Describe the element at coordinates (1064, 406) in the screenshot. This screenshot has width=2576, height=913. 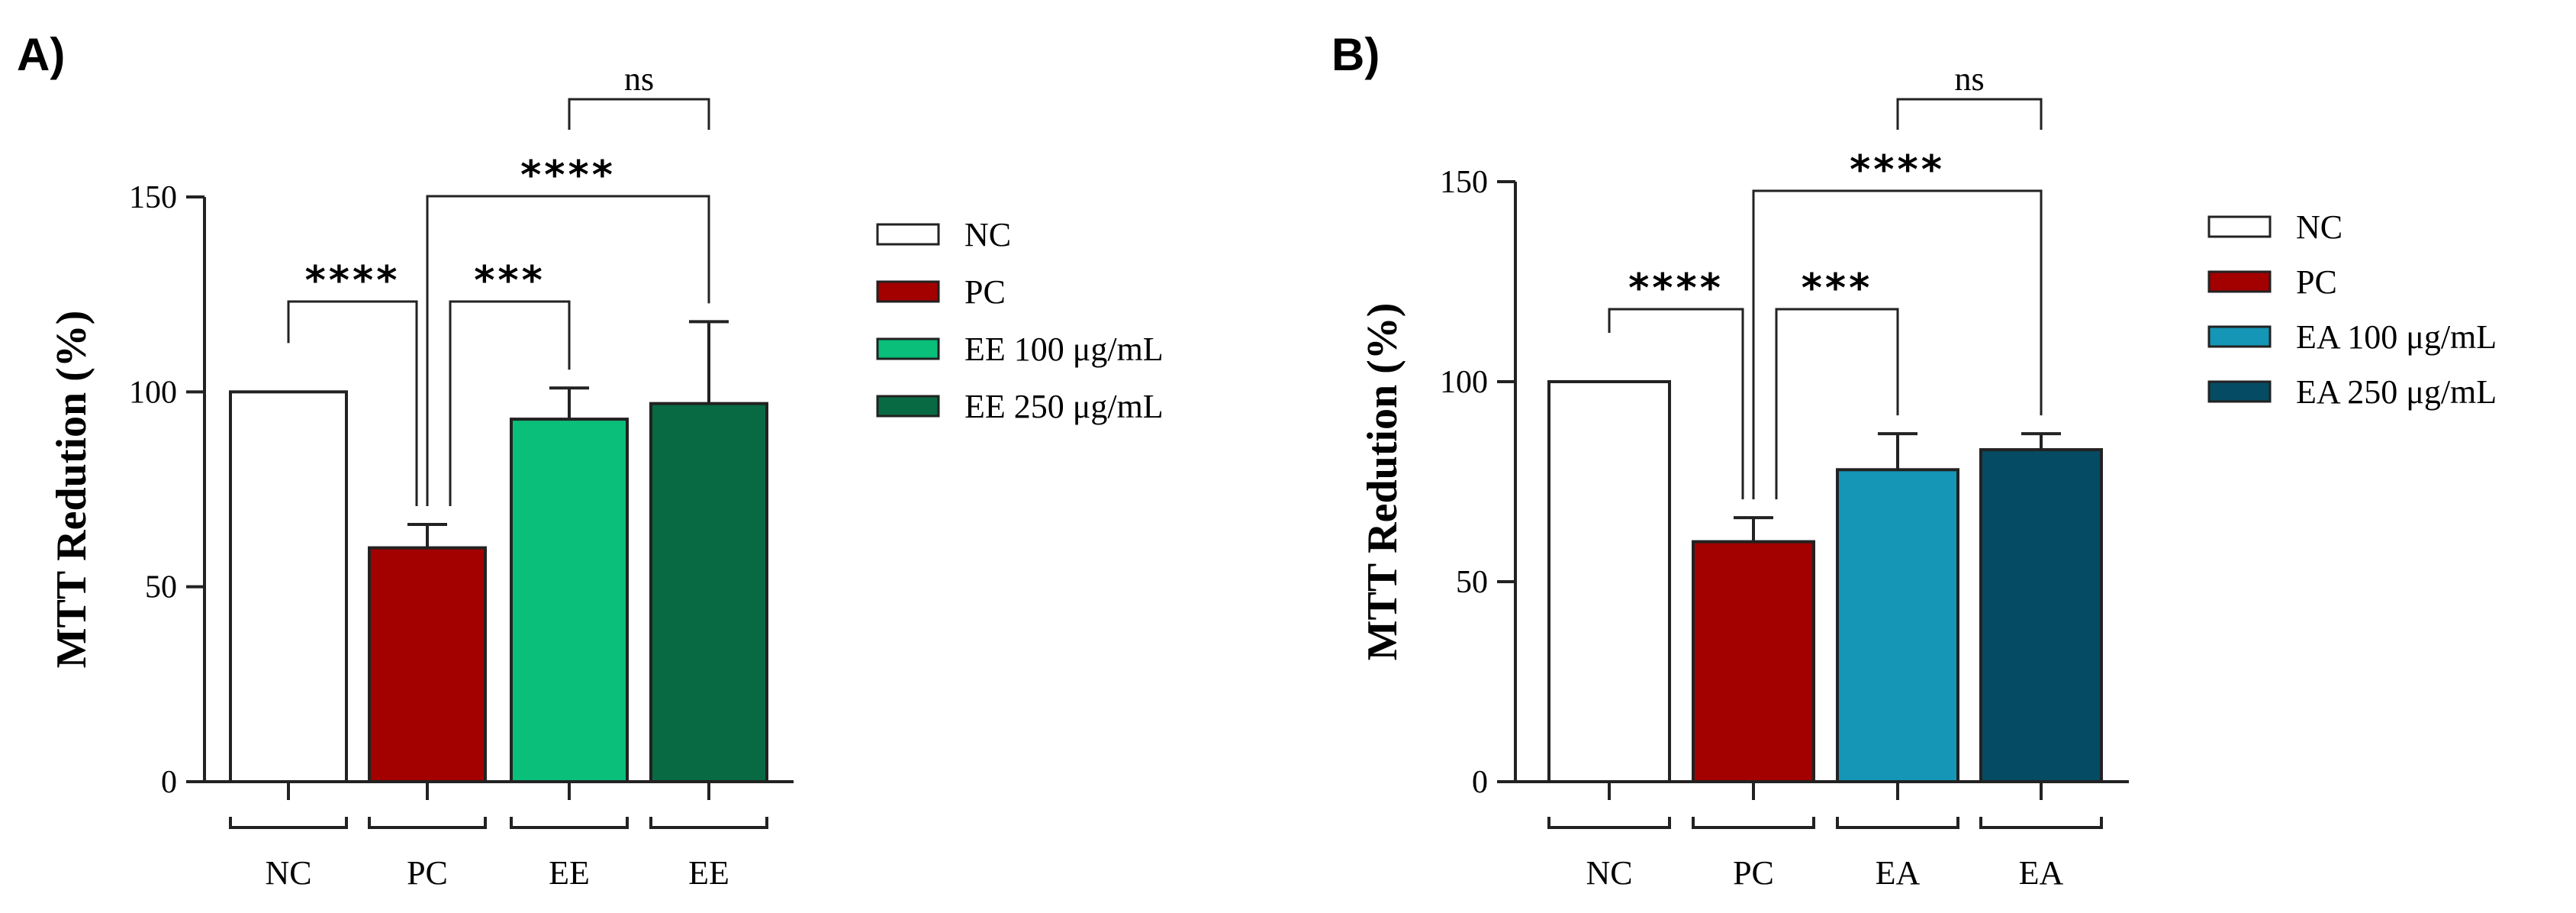
I see `legend-label: EE 250 μg/mL` at that location.